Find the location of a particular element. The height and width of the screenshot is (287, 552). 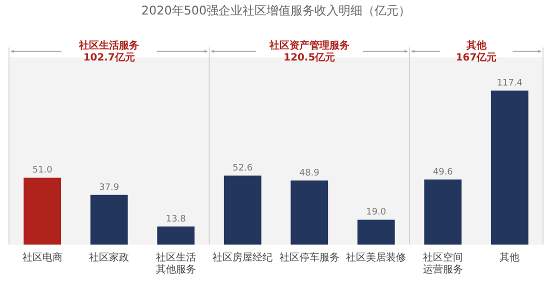

band-label: 其他 167亿元 is located at coordinates (476, 51).